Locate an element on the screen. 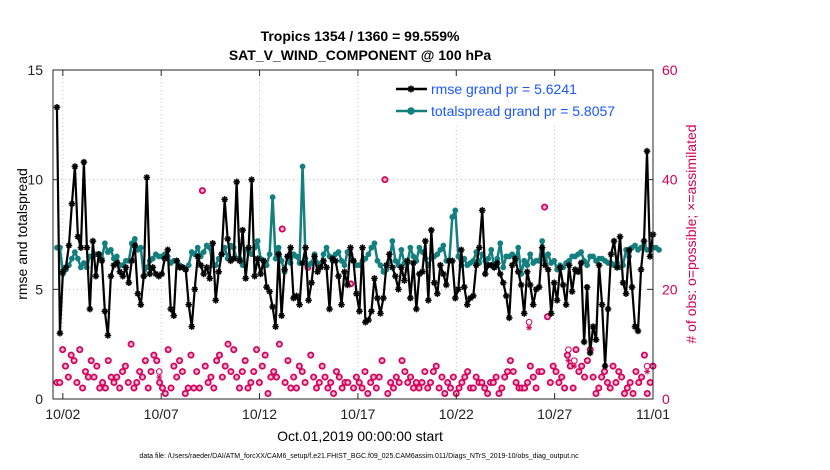 This screenshot has height=470, width=830. x-tick-label: 10/22 is located at coordinates (456, 414).